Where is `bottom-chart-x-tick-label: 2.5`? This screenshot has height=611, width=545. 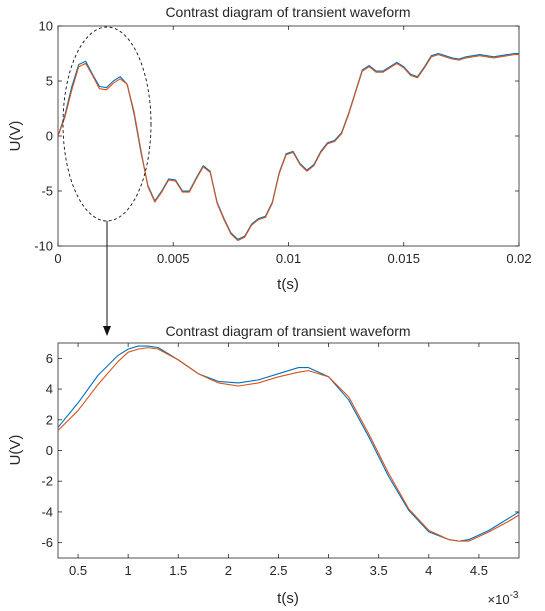
bottom-chart-x-tick-label: 2.5 is located at coordinates (278, 570).